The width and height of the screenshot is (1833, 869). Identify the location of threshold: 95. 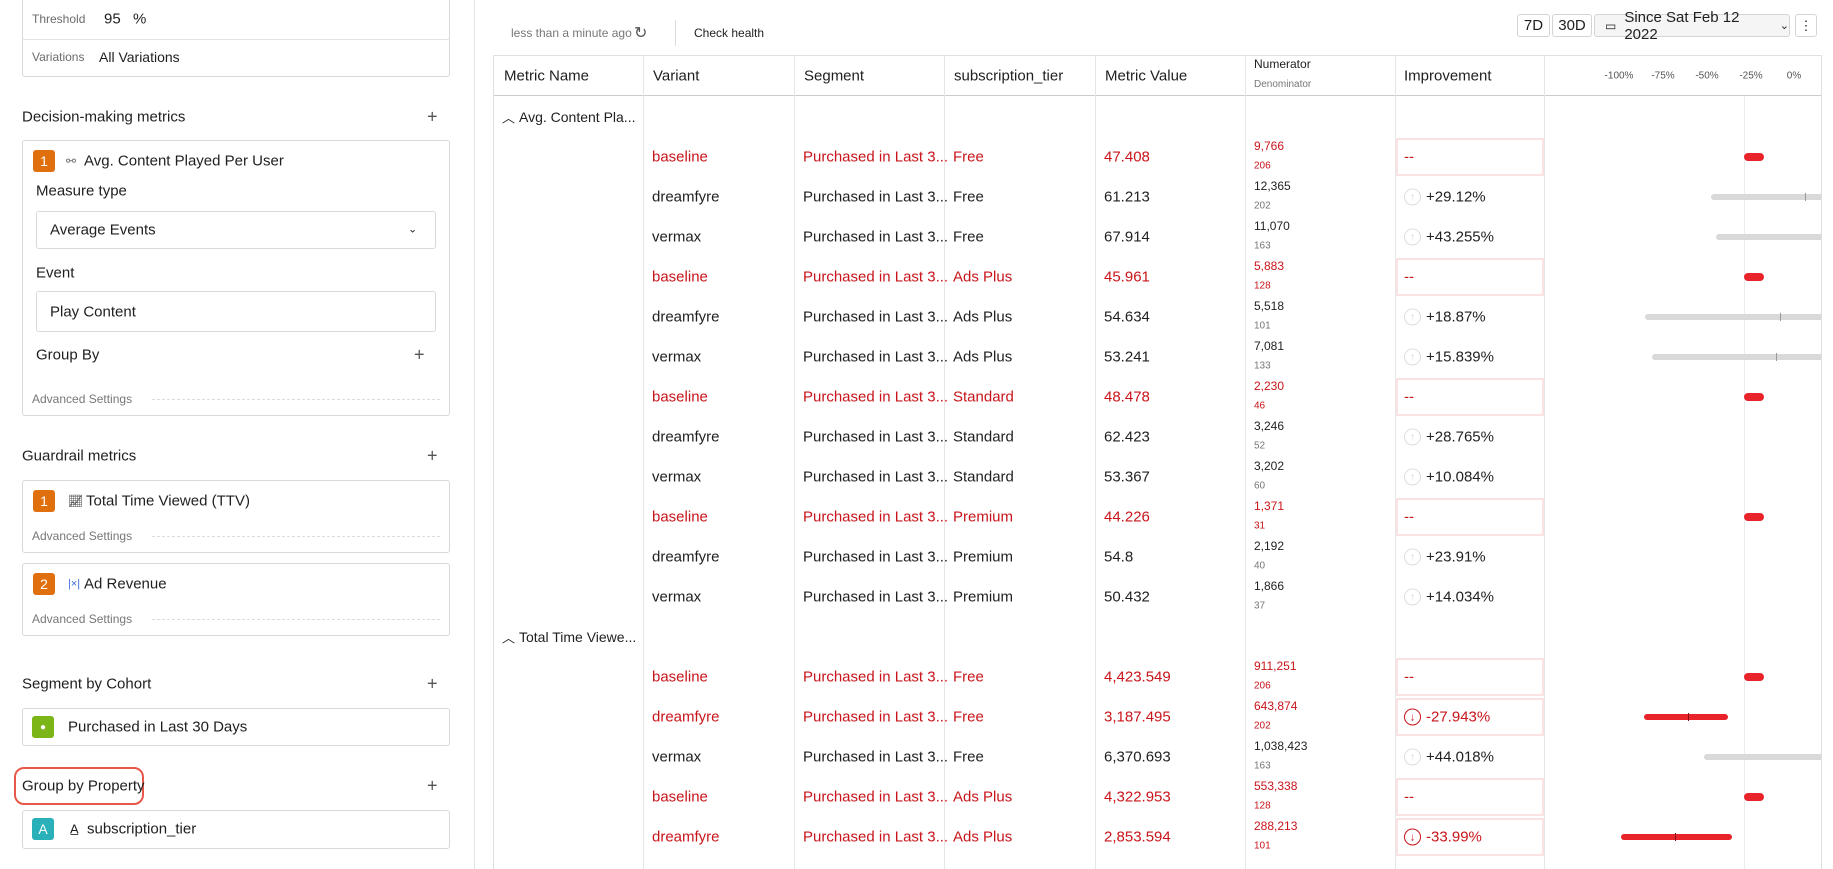
(112, 19).